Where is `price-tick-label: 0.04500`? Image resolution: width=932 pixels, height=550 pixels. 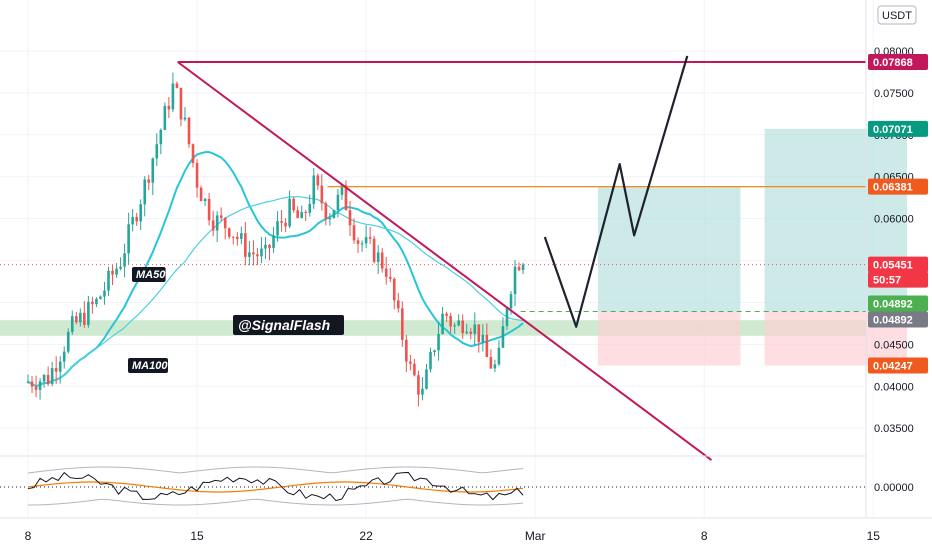
price-tick-label: 0.04500 is located at coordinates (894, 345).